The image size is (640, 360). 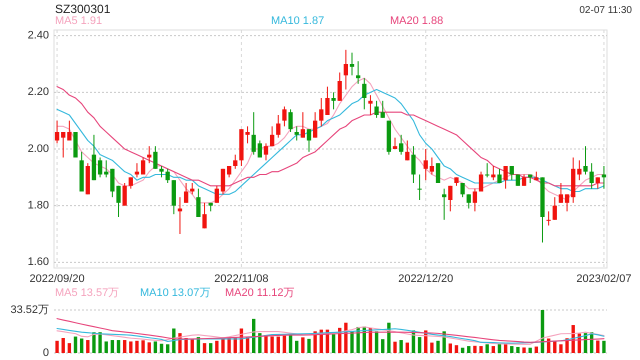 I want to click on text: MA20 1.88, so click(x=417, y=21).